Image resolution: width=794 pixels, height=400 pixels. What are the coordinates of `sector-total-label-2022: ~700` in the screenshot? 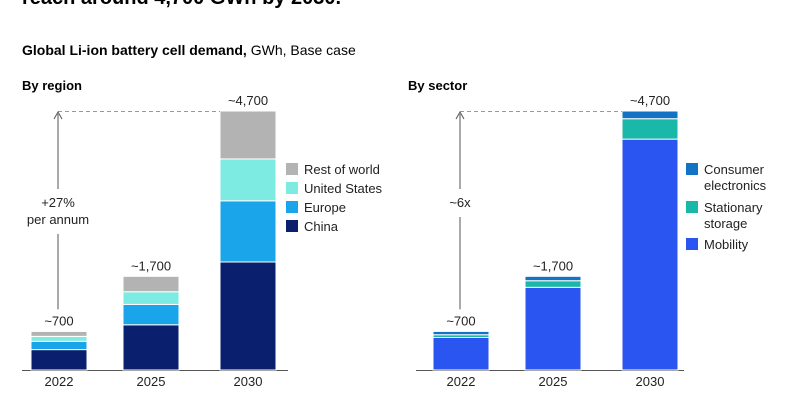 It's located at (460, 320).